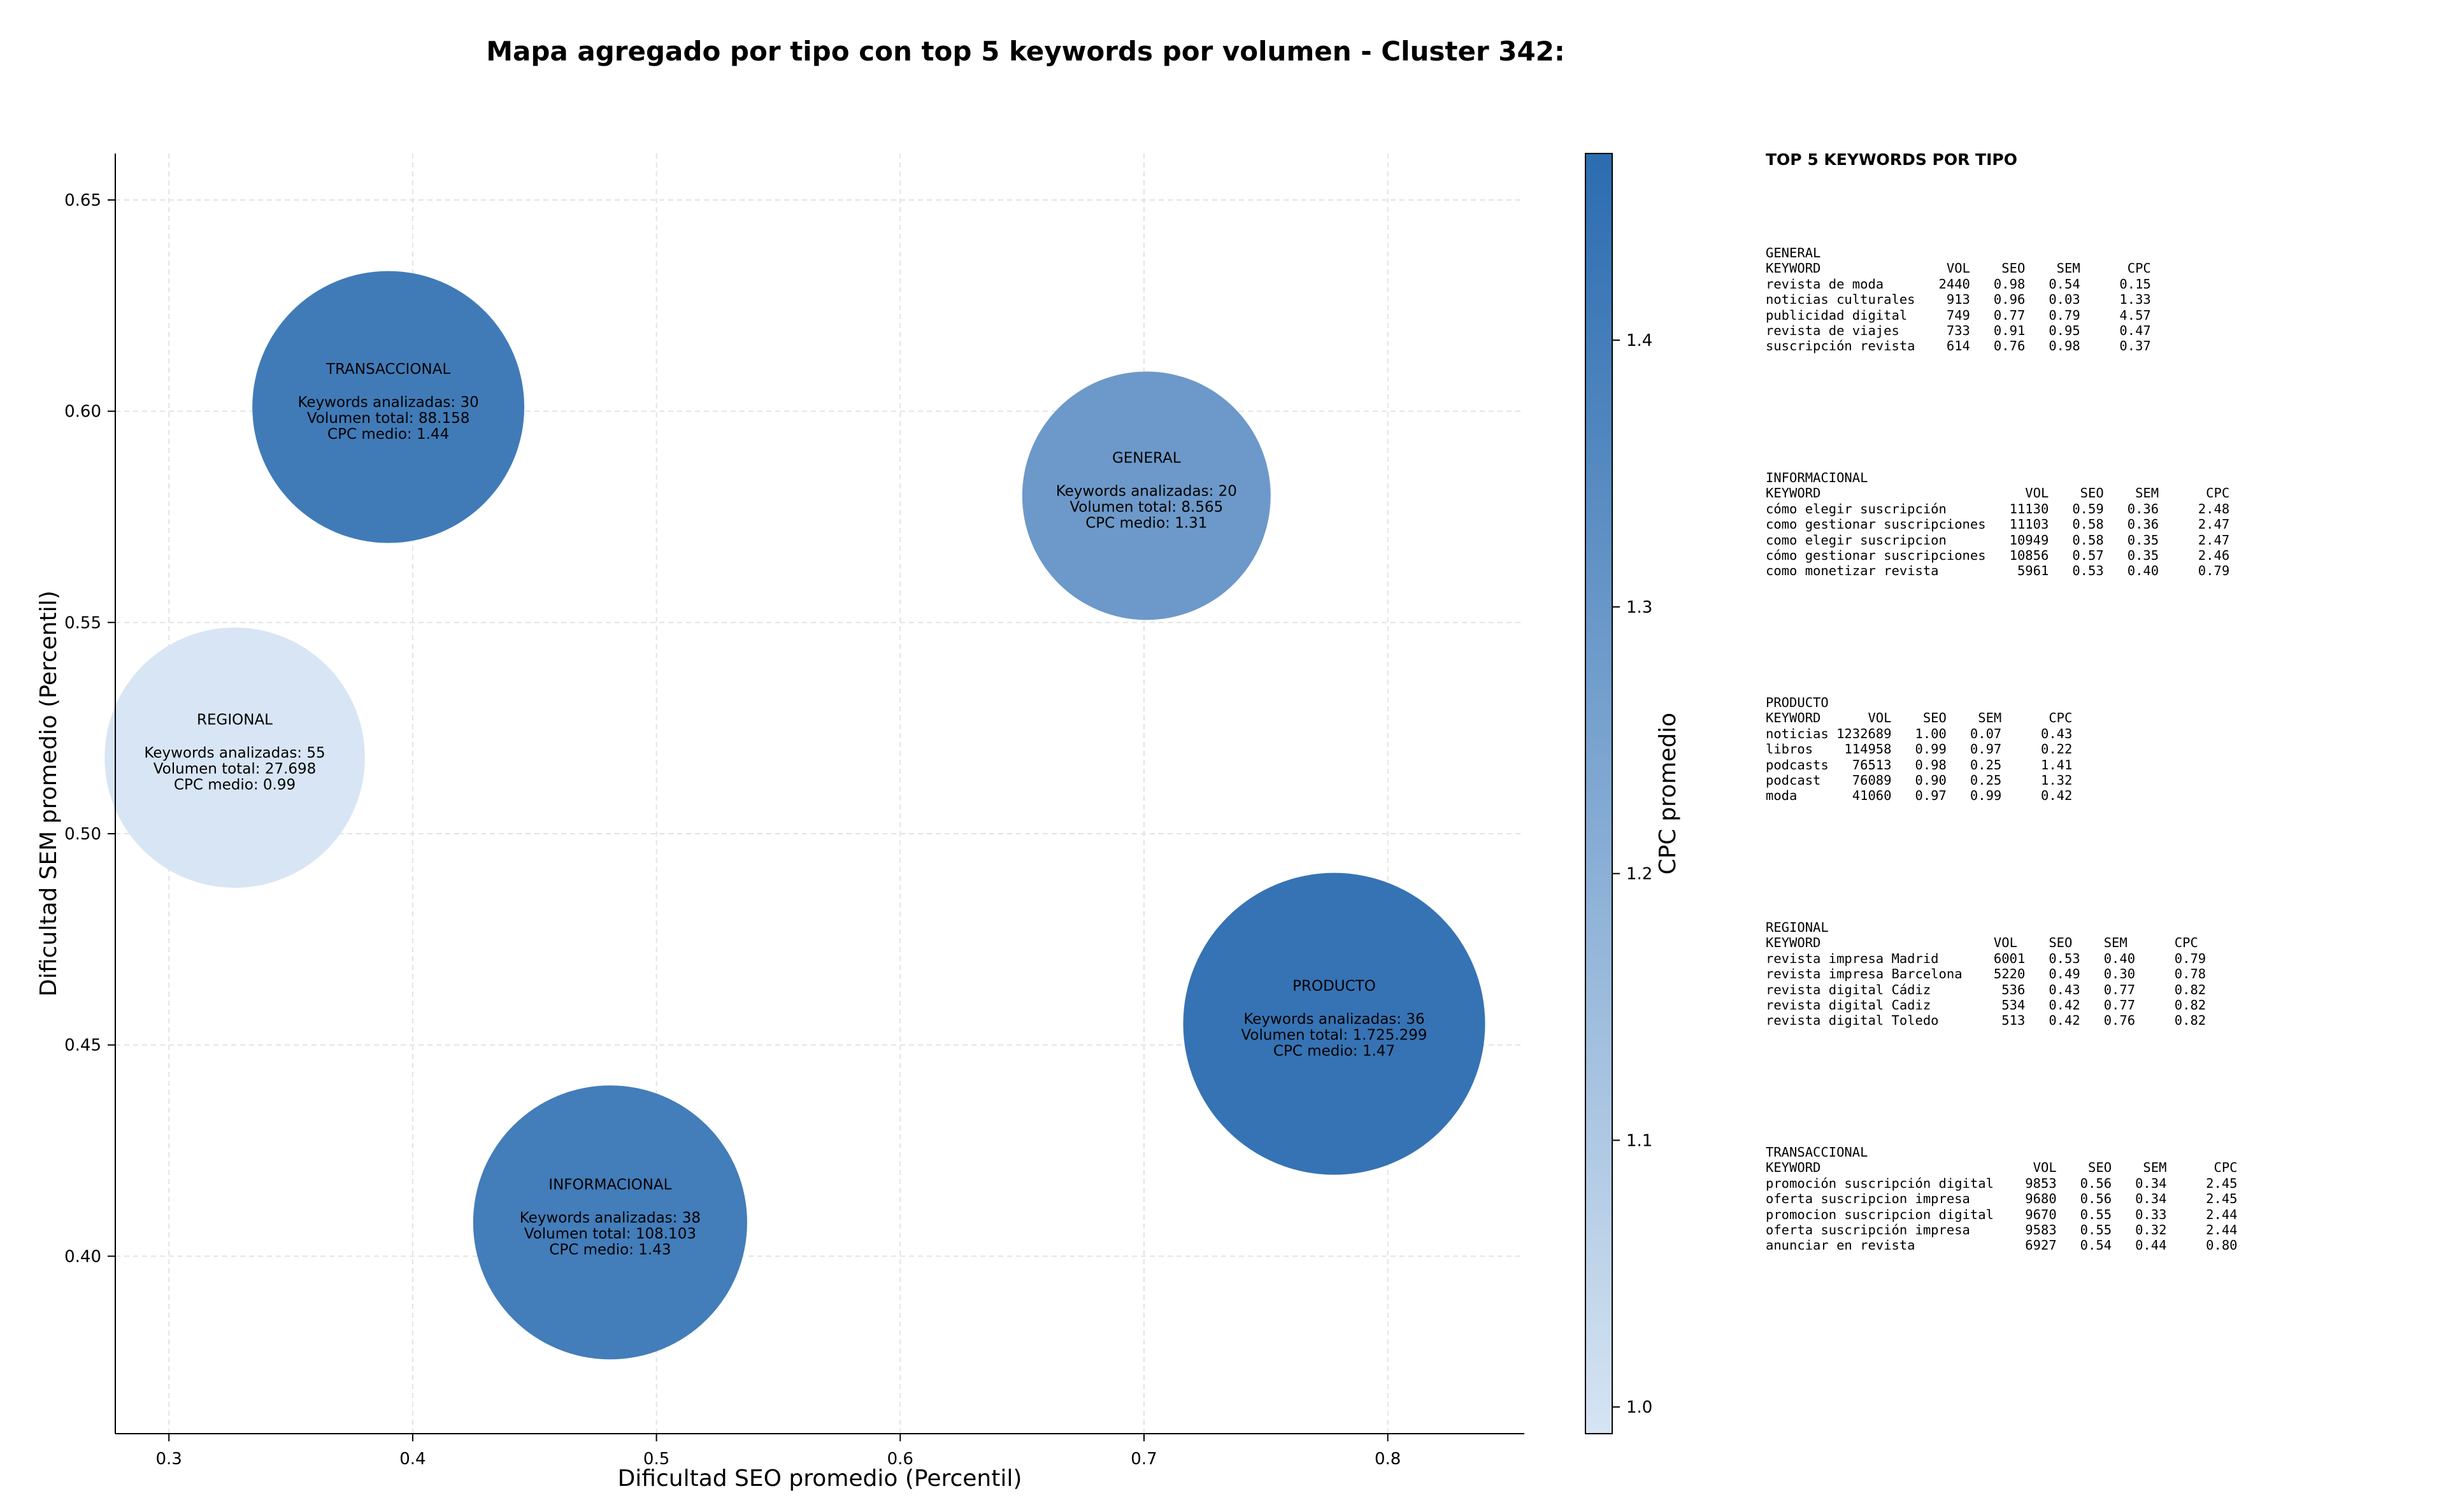 The height and width of the screenshot is (1512, 2446). I want to click on y-tick-label: 0.55, so click(82, 622).